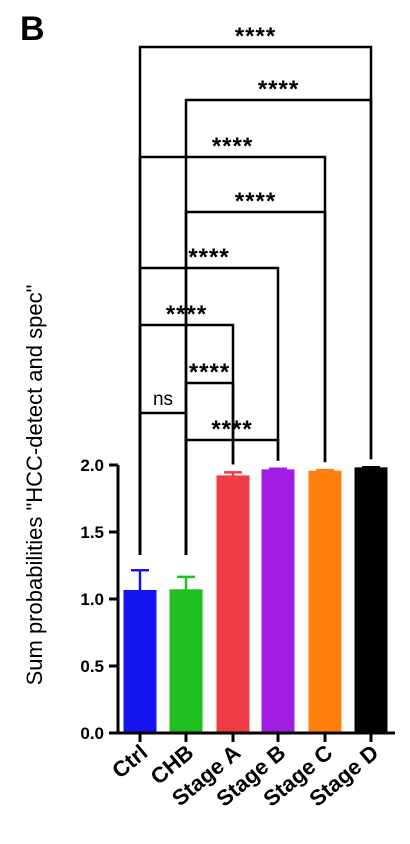 This screenshot has height=844, width=410. What do you see at coordinates (92, 599) in the screenshot?
I see `y-tick-label: 1.0` at bounding box center [92, 599].